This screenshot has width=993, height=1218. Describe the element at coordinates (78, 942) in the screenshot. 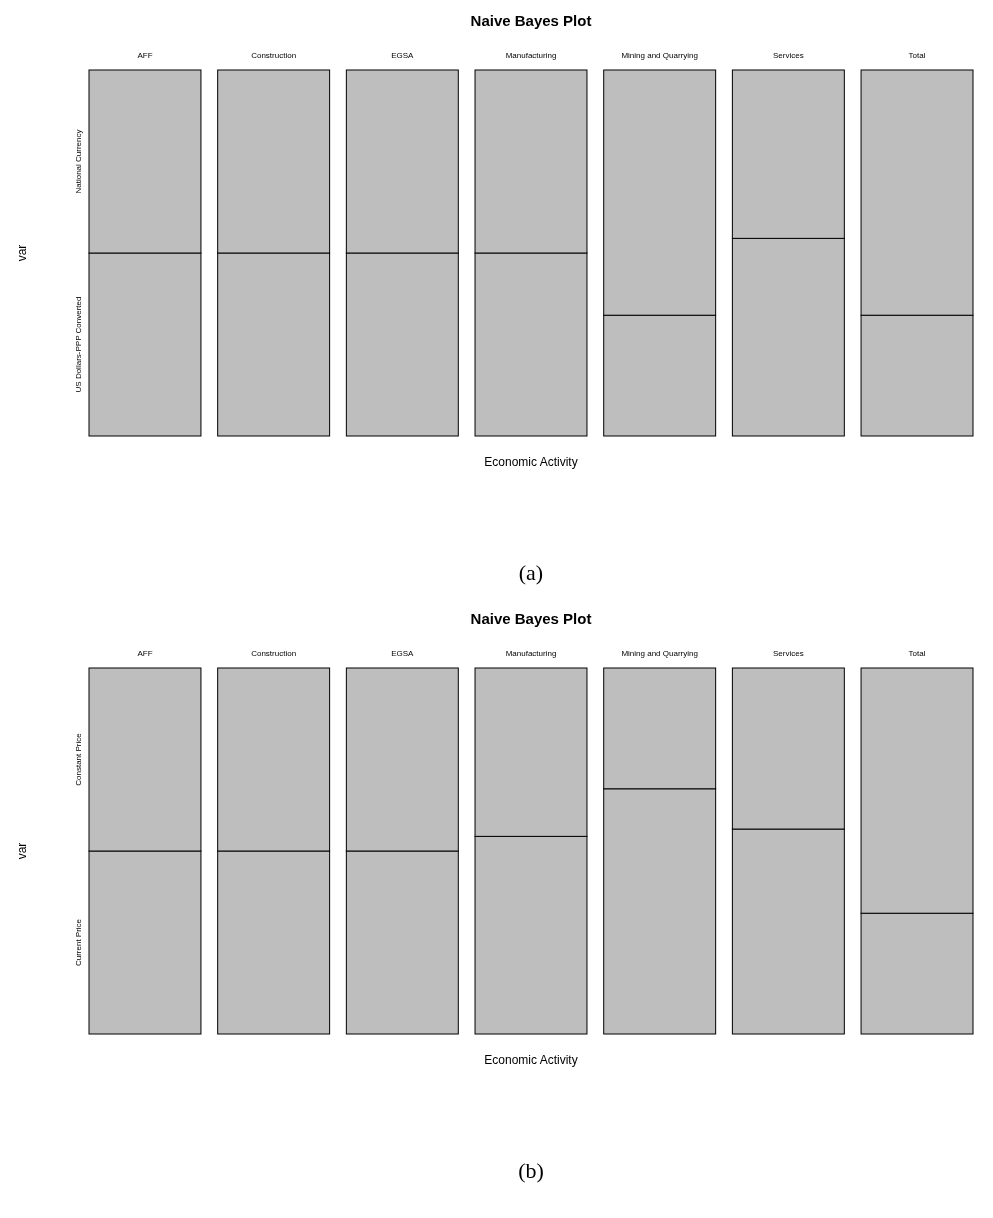

I see `text: Current Price` at that location.